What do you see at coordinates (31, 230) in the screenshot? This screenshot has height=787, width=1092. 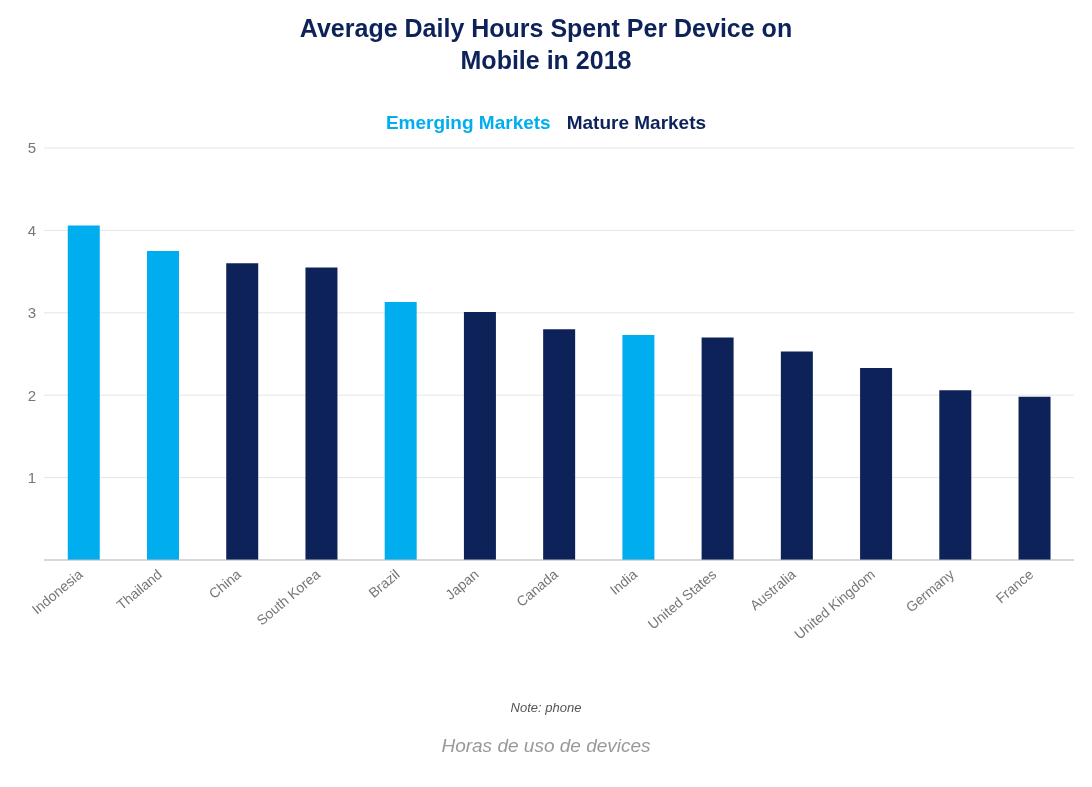 I see `y-tick-label: 4` at bounding box center [31, 230].